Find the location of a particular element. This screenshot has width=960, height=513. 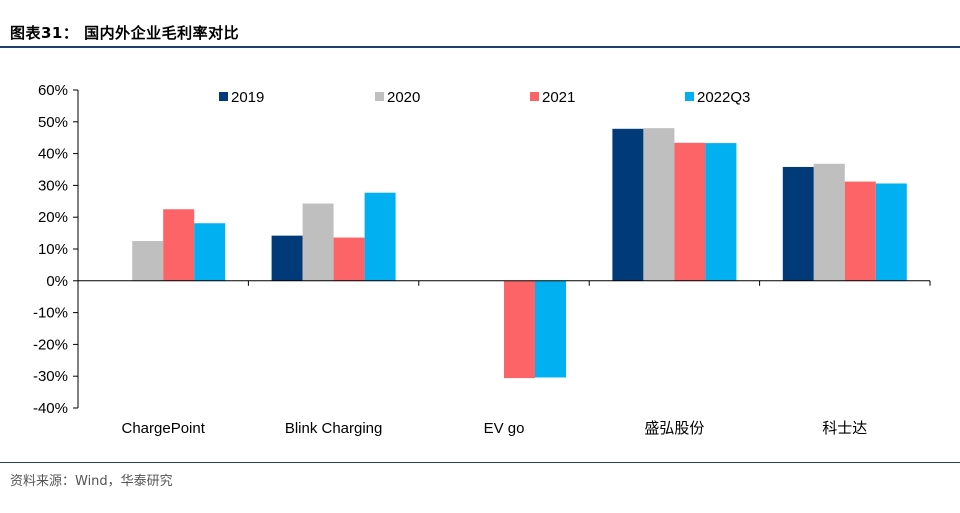

legend-swatch-2020 is located at coordinates (379, 96).